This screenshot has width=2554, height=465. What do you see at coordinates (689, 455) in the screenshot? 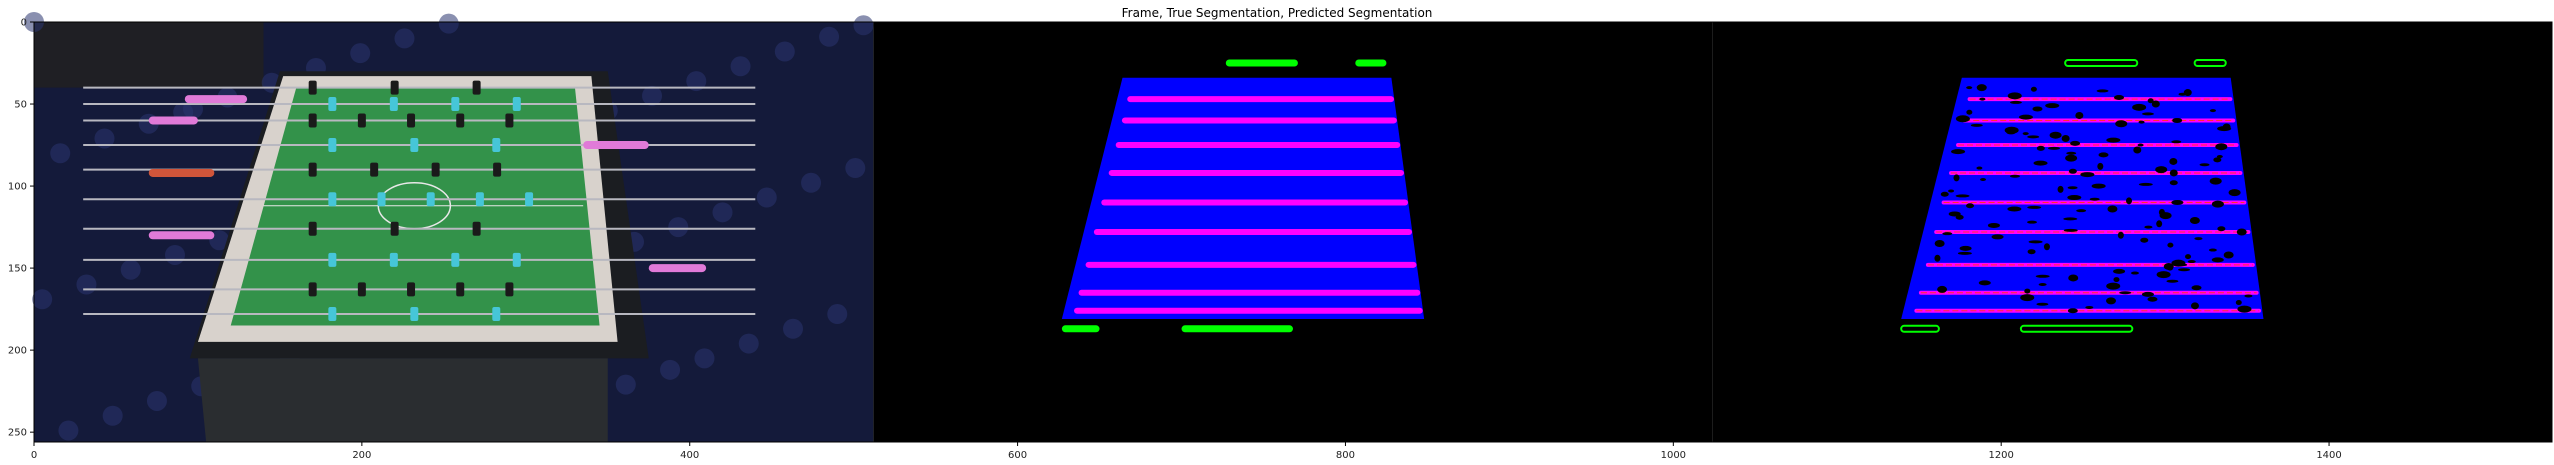
I see `x-tick-label: 400` at bounding box center [689, 455].